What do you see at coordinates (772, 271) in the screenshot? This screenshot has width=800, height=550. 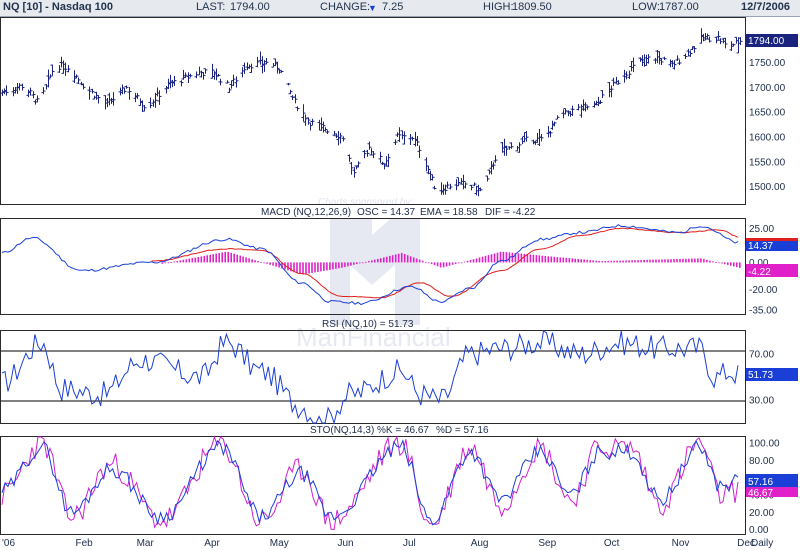 I see `macd-dif-value-box: -4.22` at bounding box center [772, 271].